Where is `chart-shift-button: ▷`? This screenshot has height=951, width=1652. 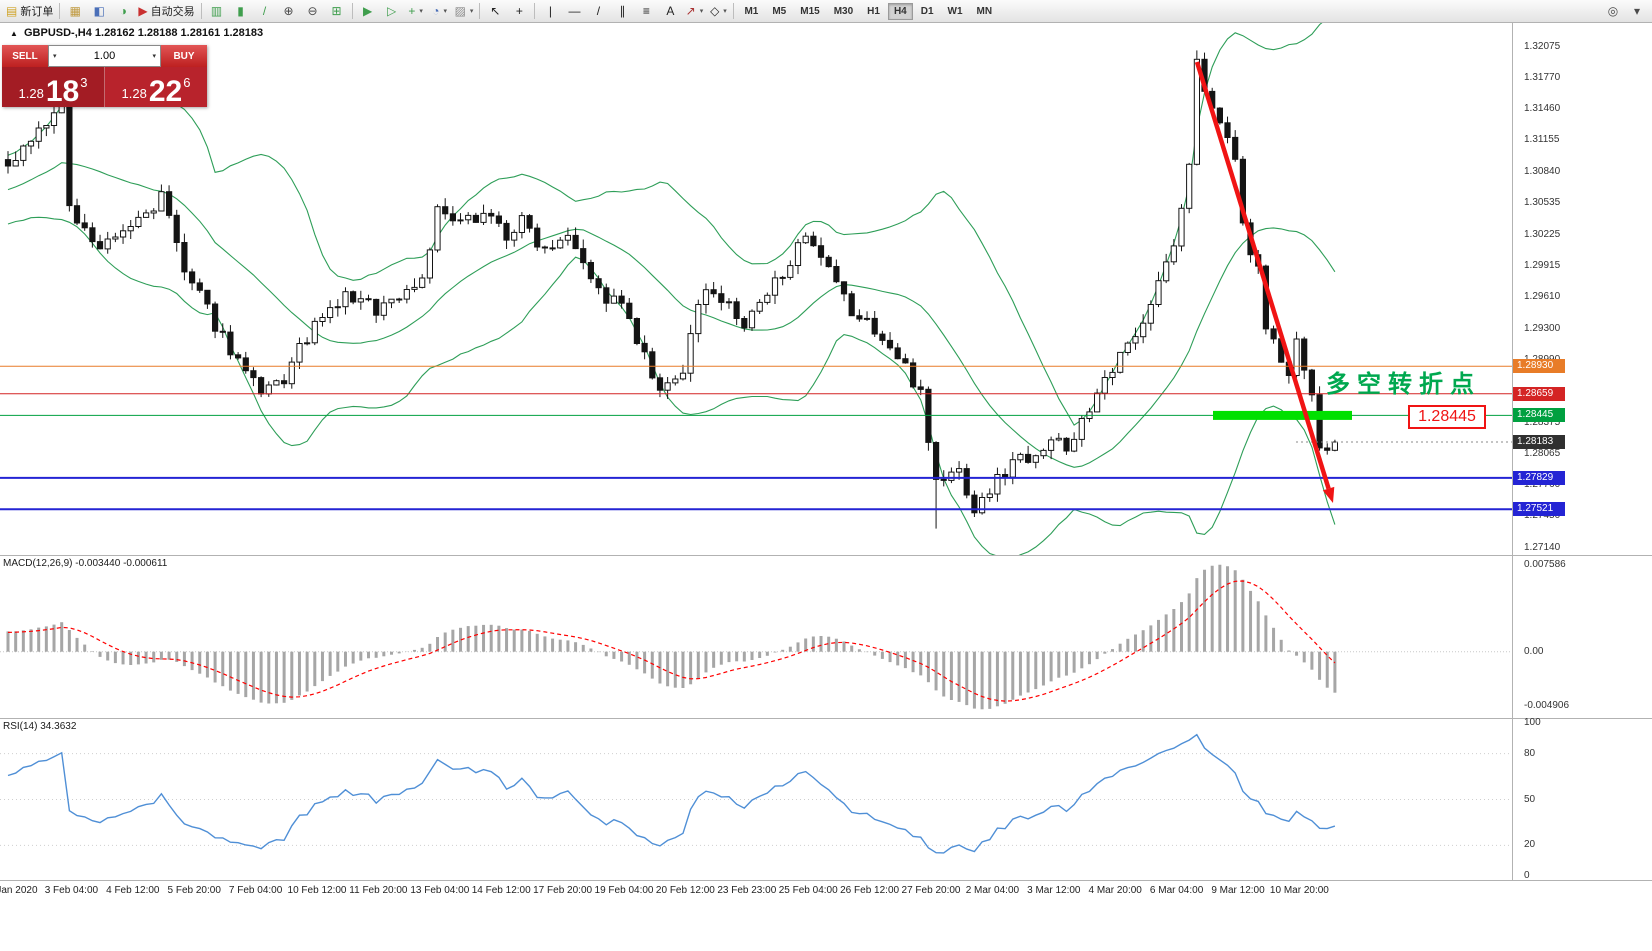
chart-shift-button: ▷ is located at coordinates (392, 11).